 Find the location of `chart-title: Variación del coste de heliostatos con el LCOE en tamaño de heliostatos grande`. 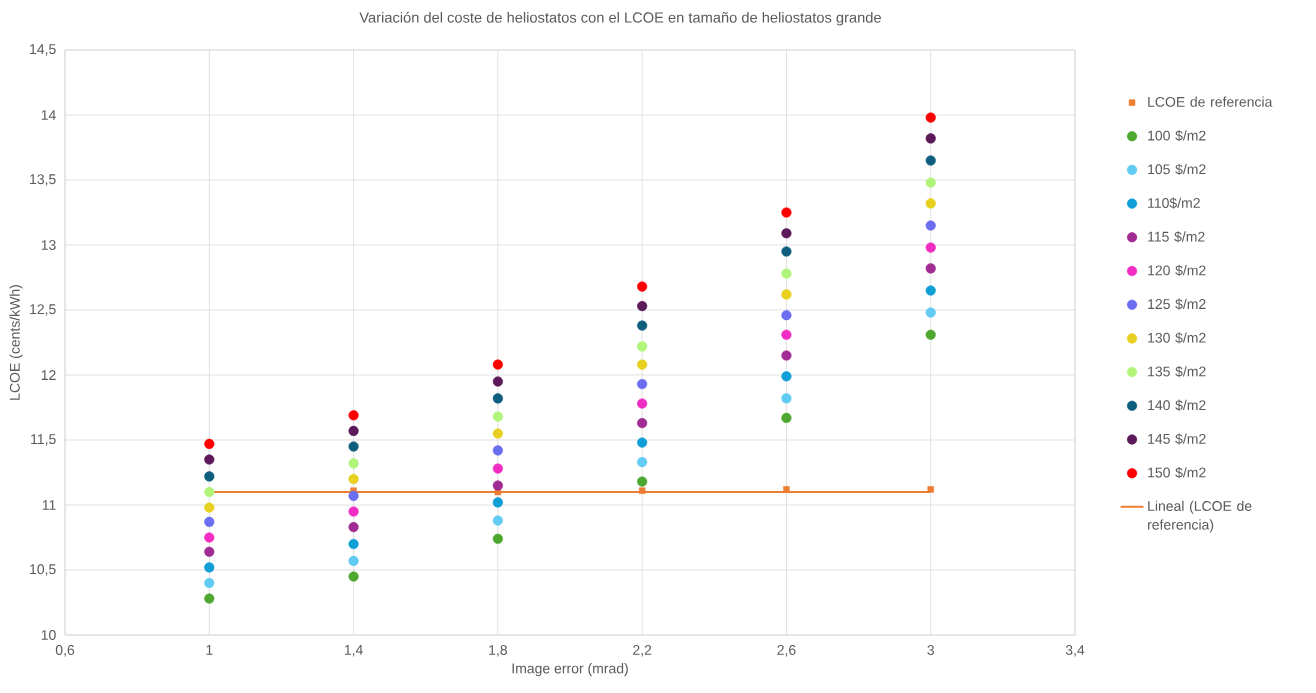

chart-title: Variación del coste de heliostatos con el LCOE en tamaño de heliostatos grande is located at coordinates (620, 18).